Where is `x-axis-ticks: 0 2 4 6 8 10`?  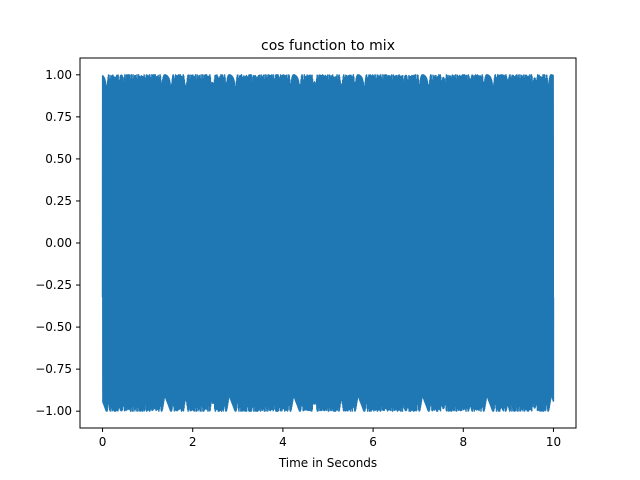
x-axis-ticks: 0 2 4 6 8 10 is located at coordinates (330, 438).